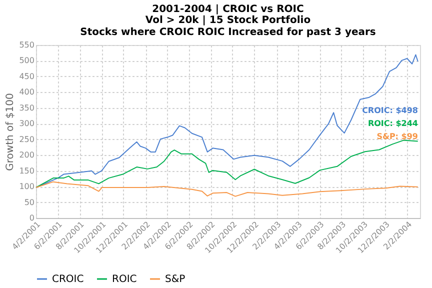  Describe the element at coordinates (29, 202) in the screenshot. I see `y-tick-label: 50` at that location.